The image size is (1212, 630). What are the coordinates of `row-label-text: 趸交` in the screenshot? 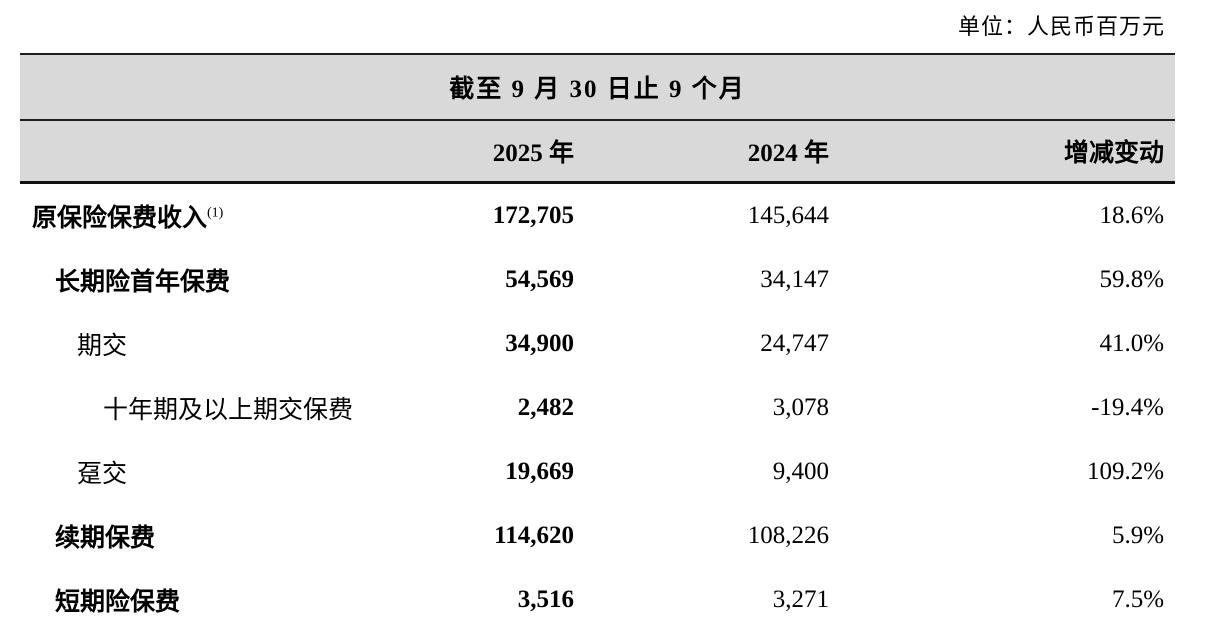 It's located at (102, 474).